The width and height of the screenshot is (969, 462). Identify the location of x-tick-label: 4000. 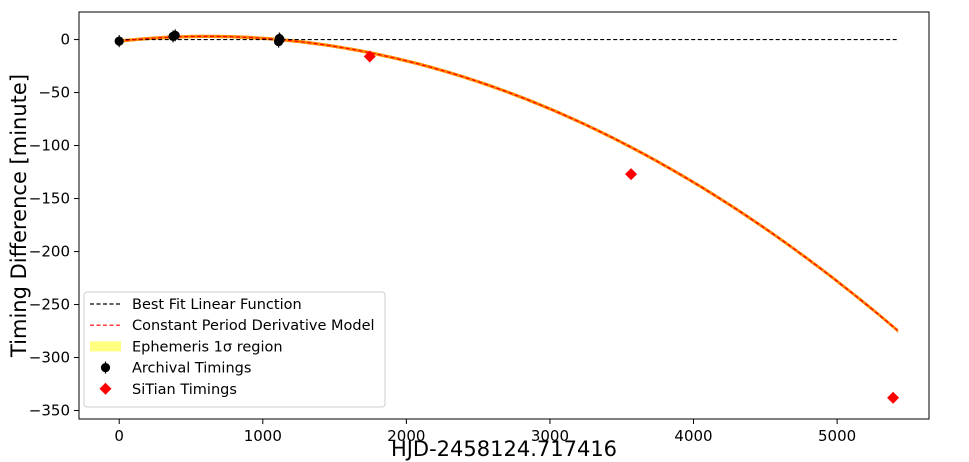
(693, 436).